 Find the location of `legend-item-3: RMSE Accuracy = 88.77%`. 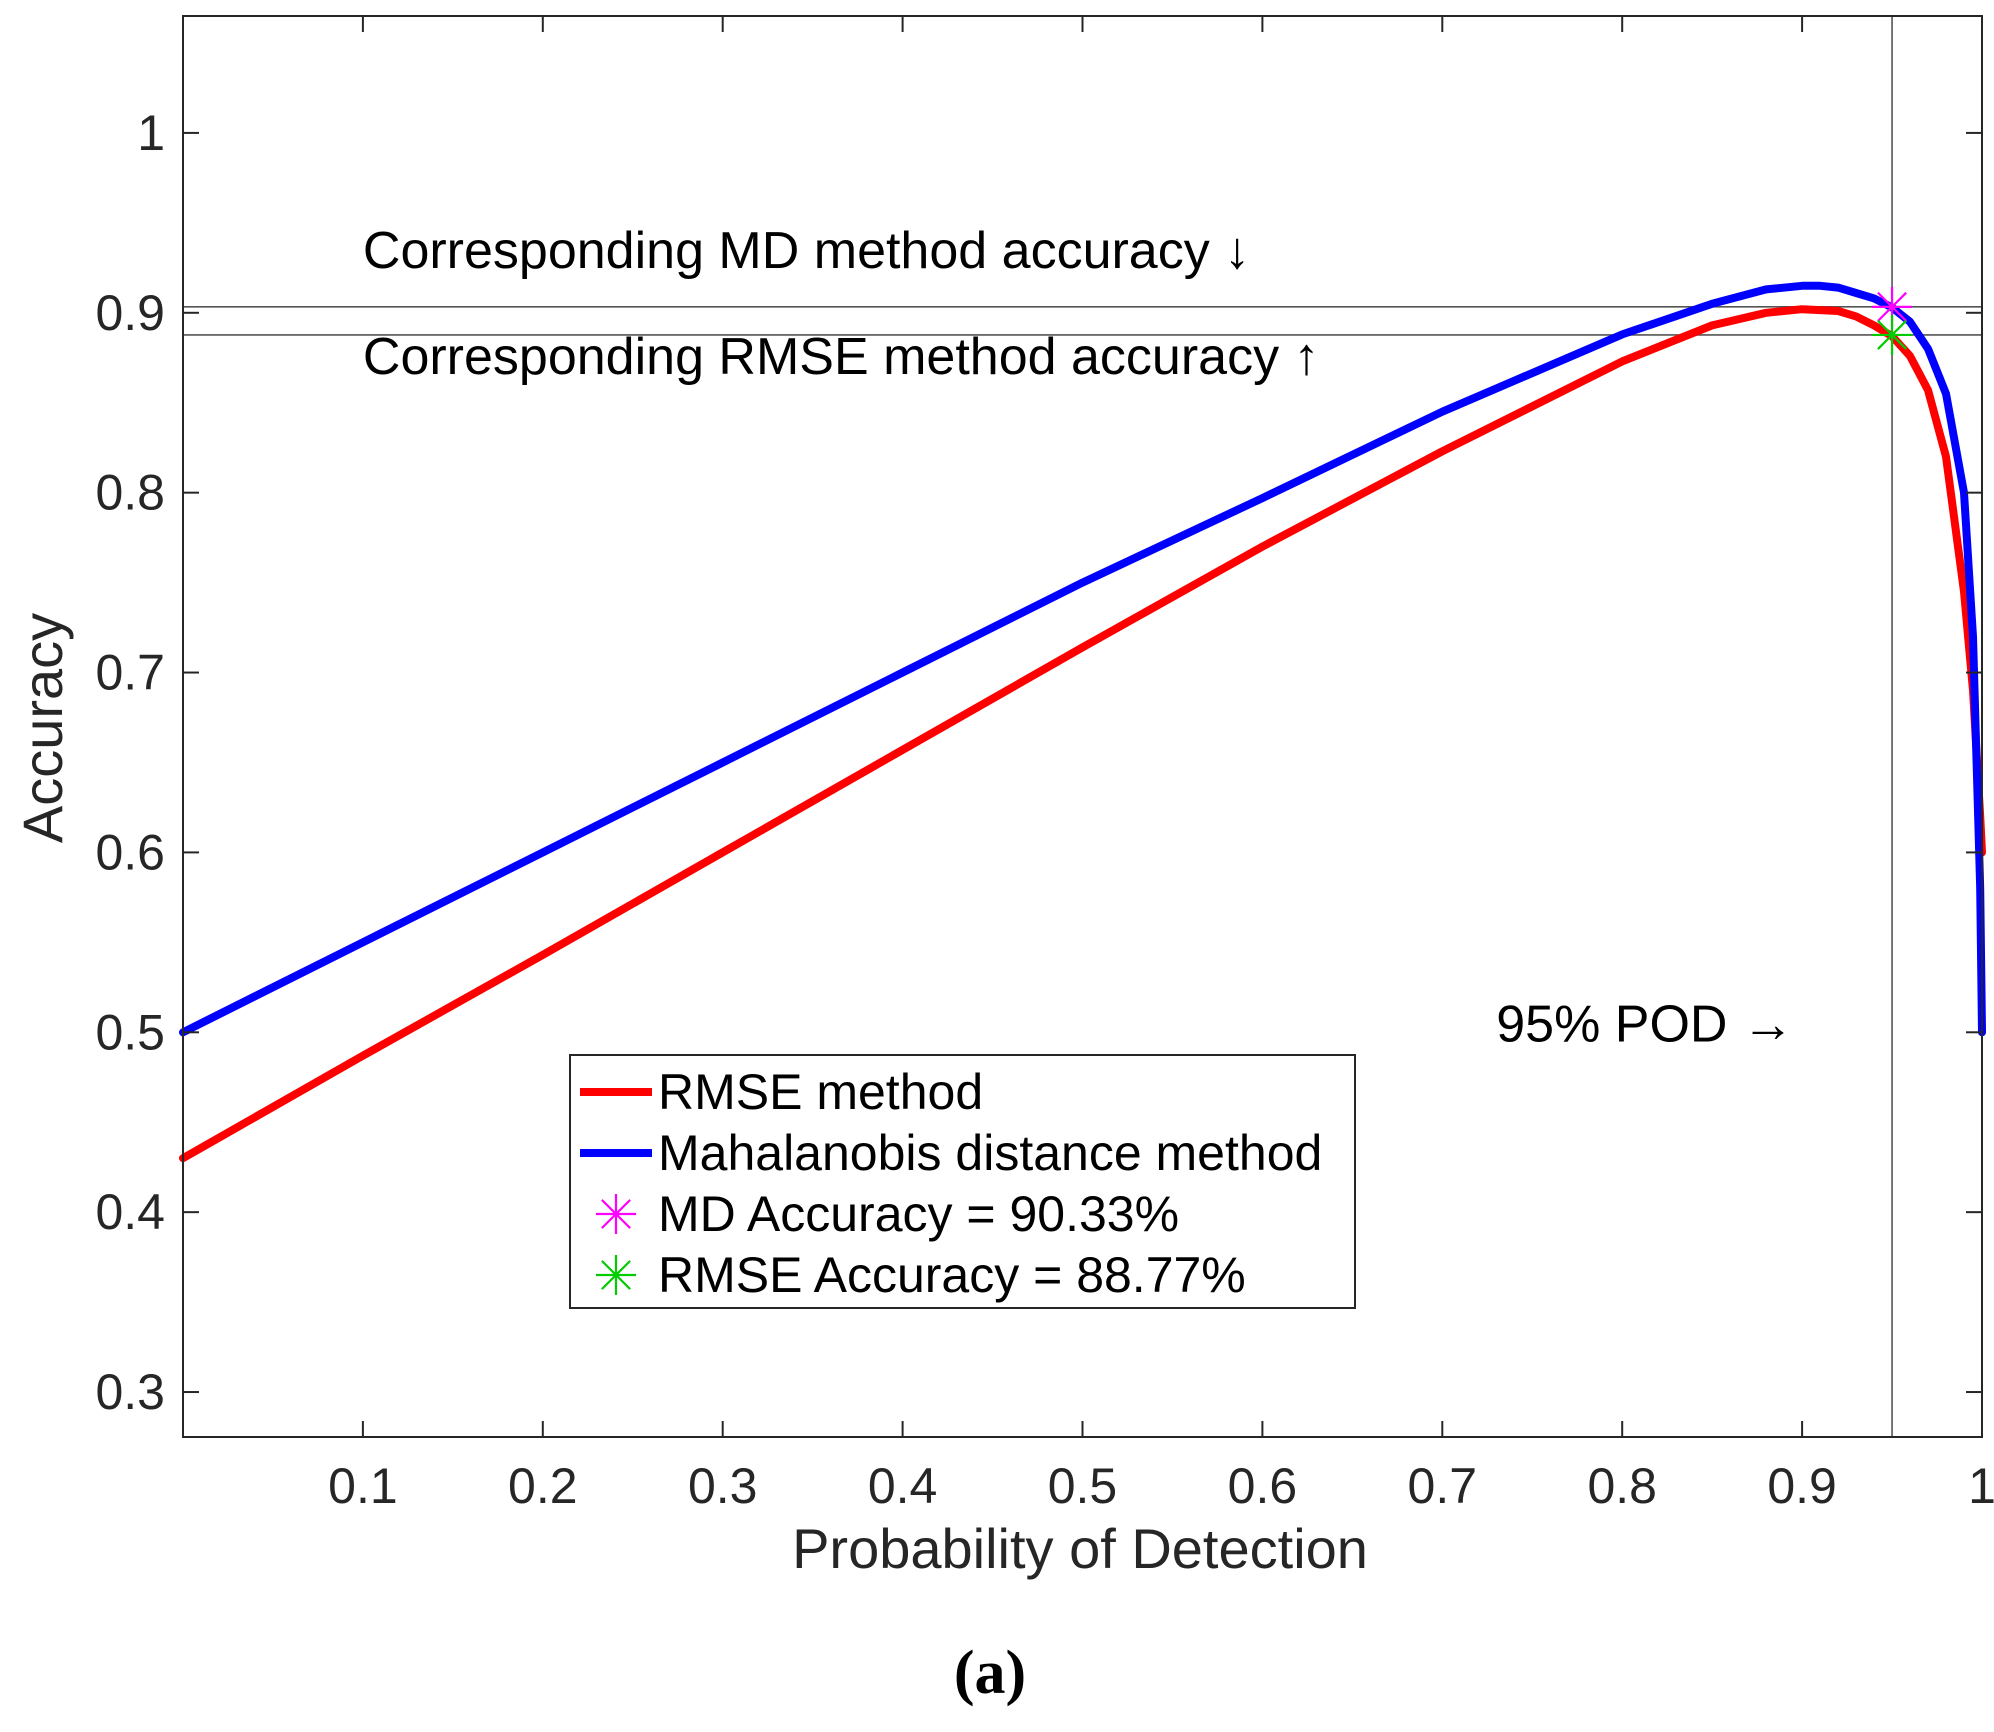

legend-item-3: RMSE Accuracy = 88.77% is located at coordinates (921, 1275).